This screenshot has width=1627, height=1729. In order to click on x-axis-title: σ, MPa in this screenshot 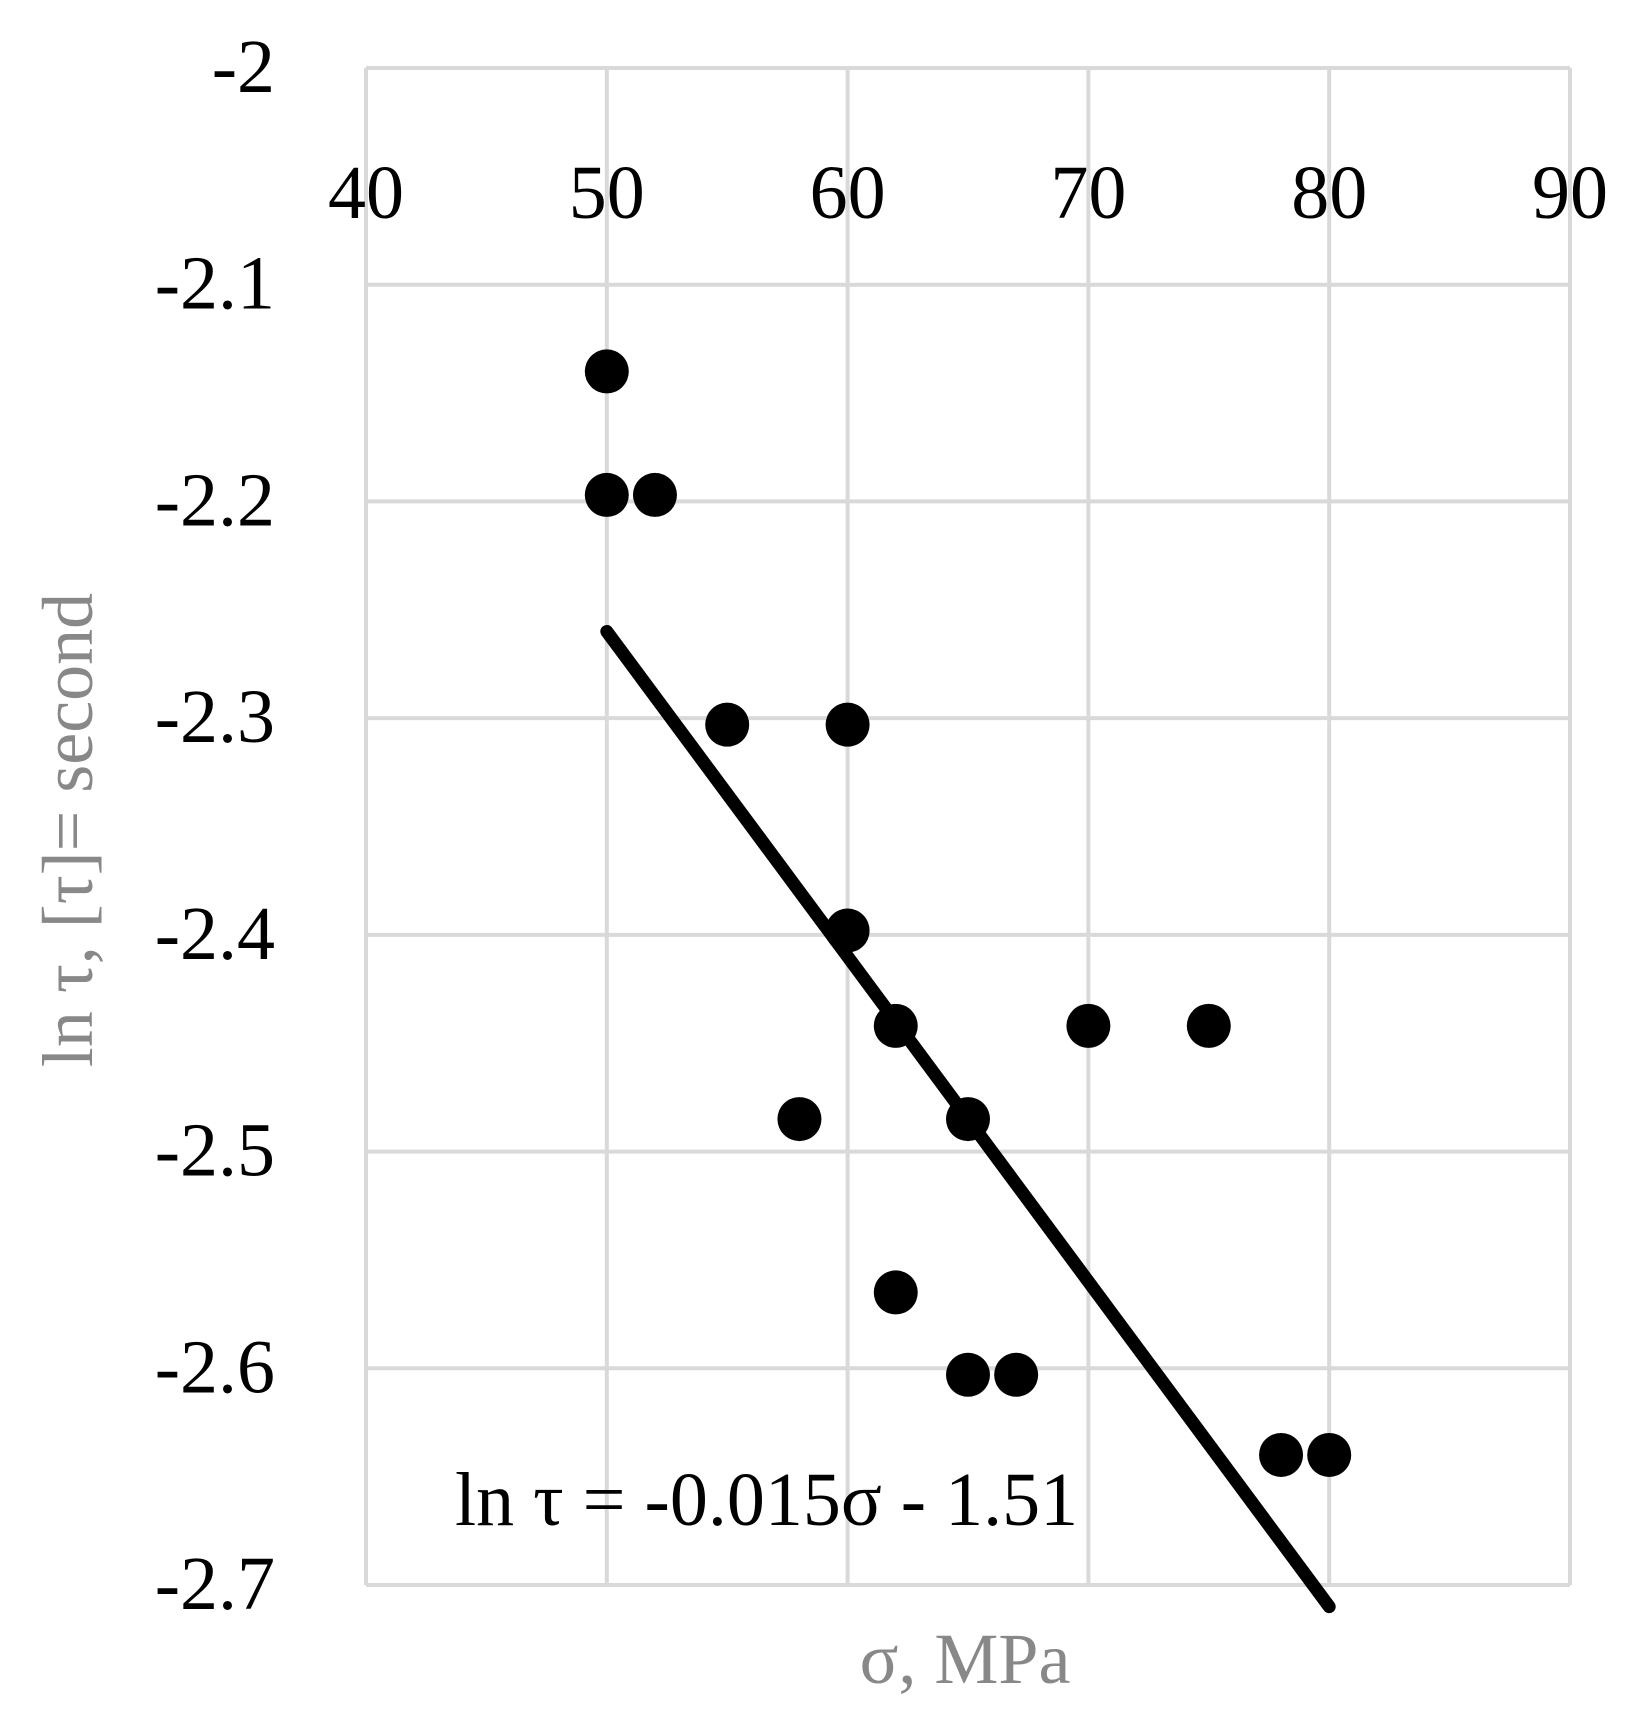, I will do `click(965, 1659)`.